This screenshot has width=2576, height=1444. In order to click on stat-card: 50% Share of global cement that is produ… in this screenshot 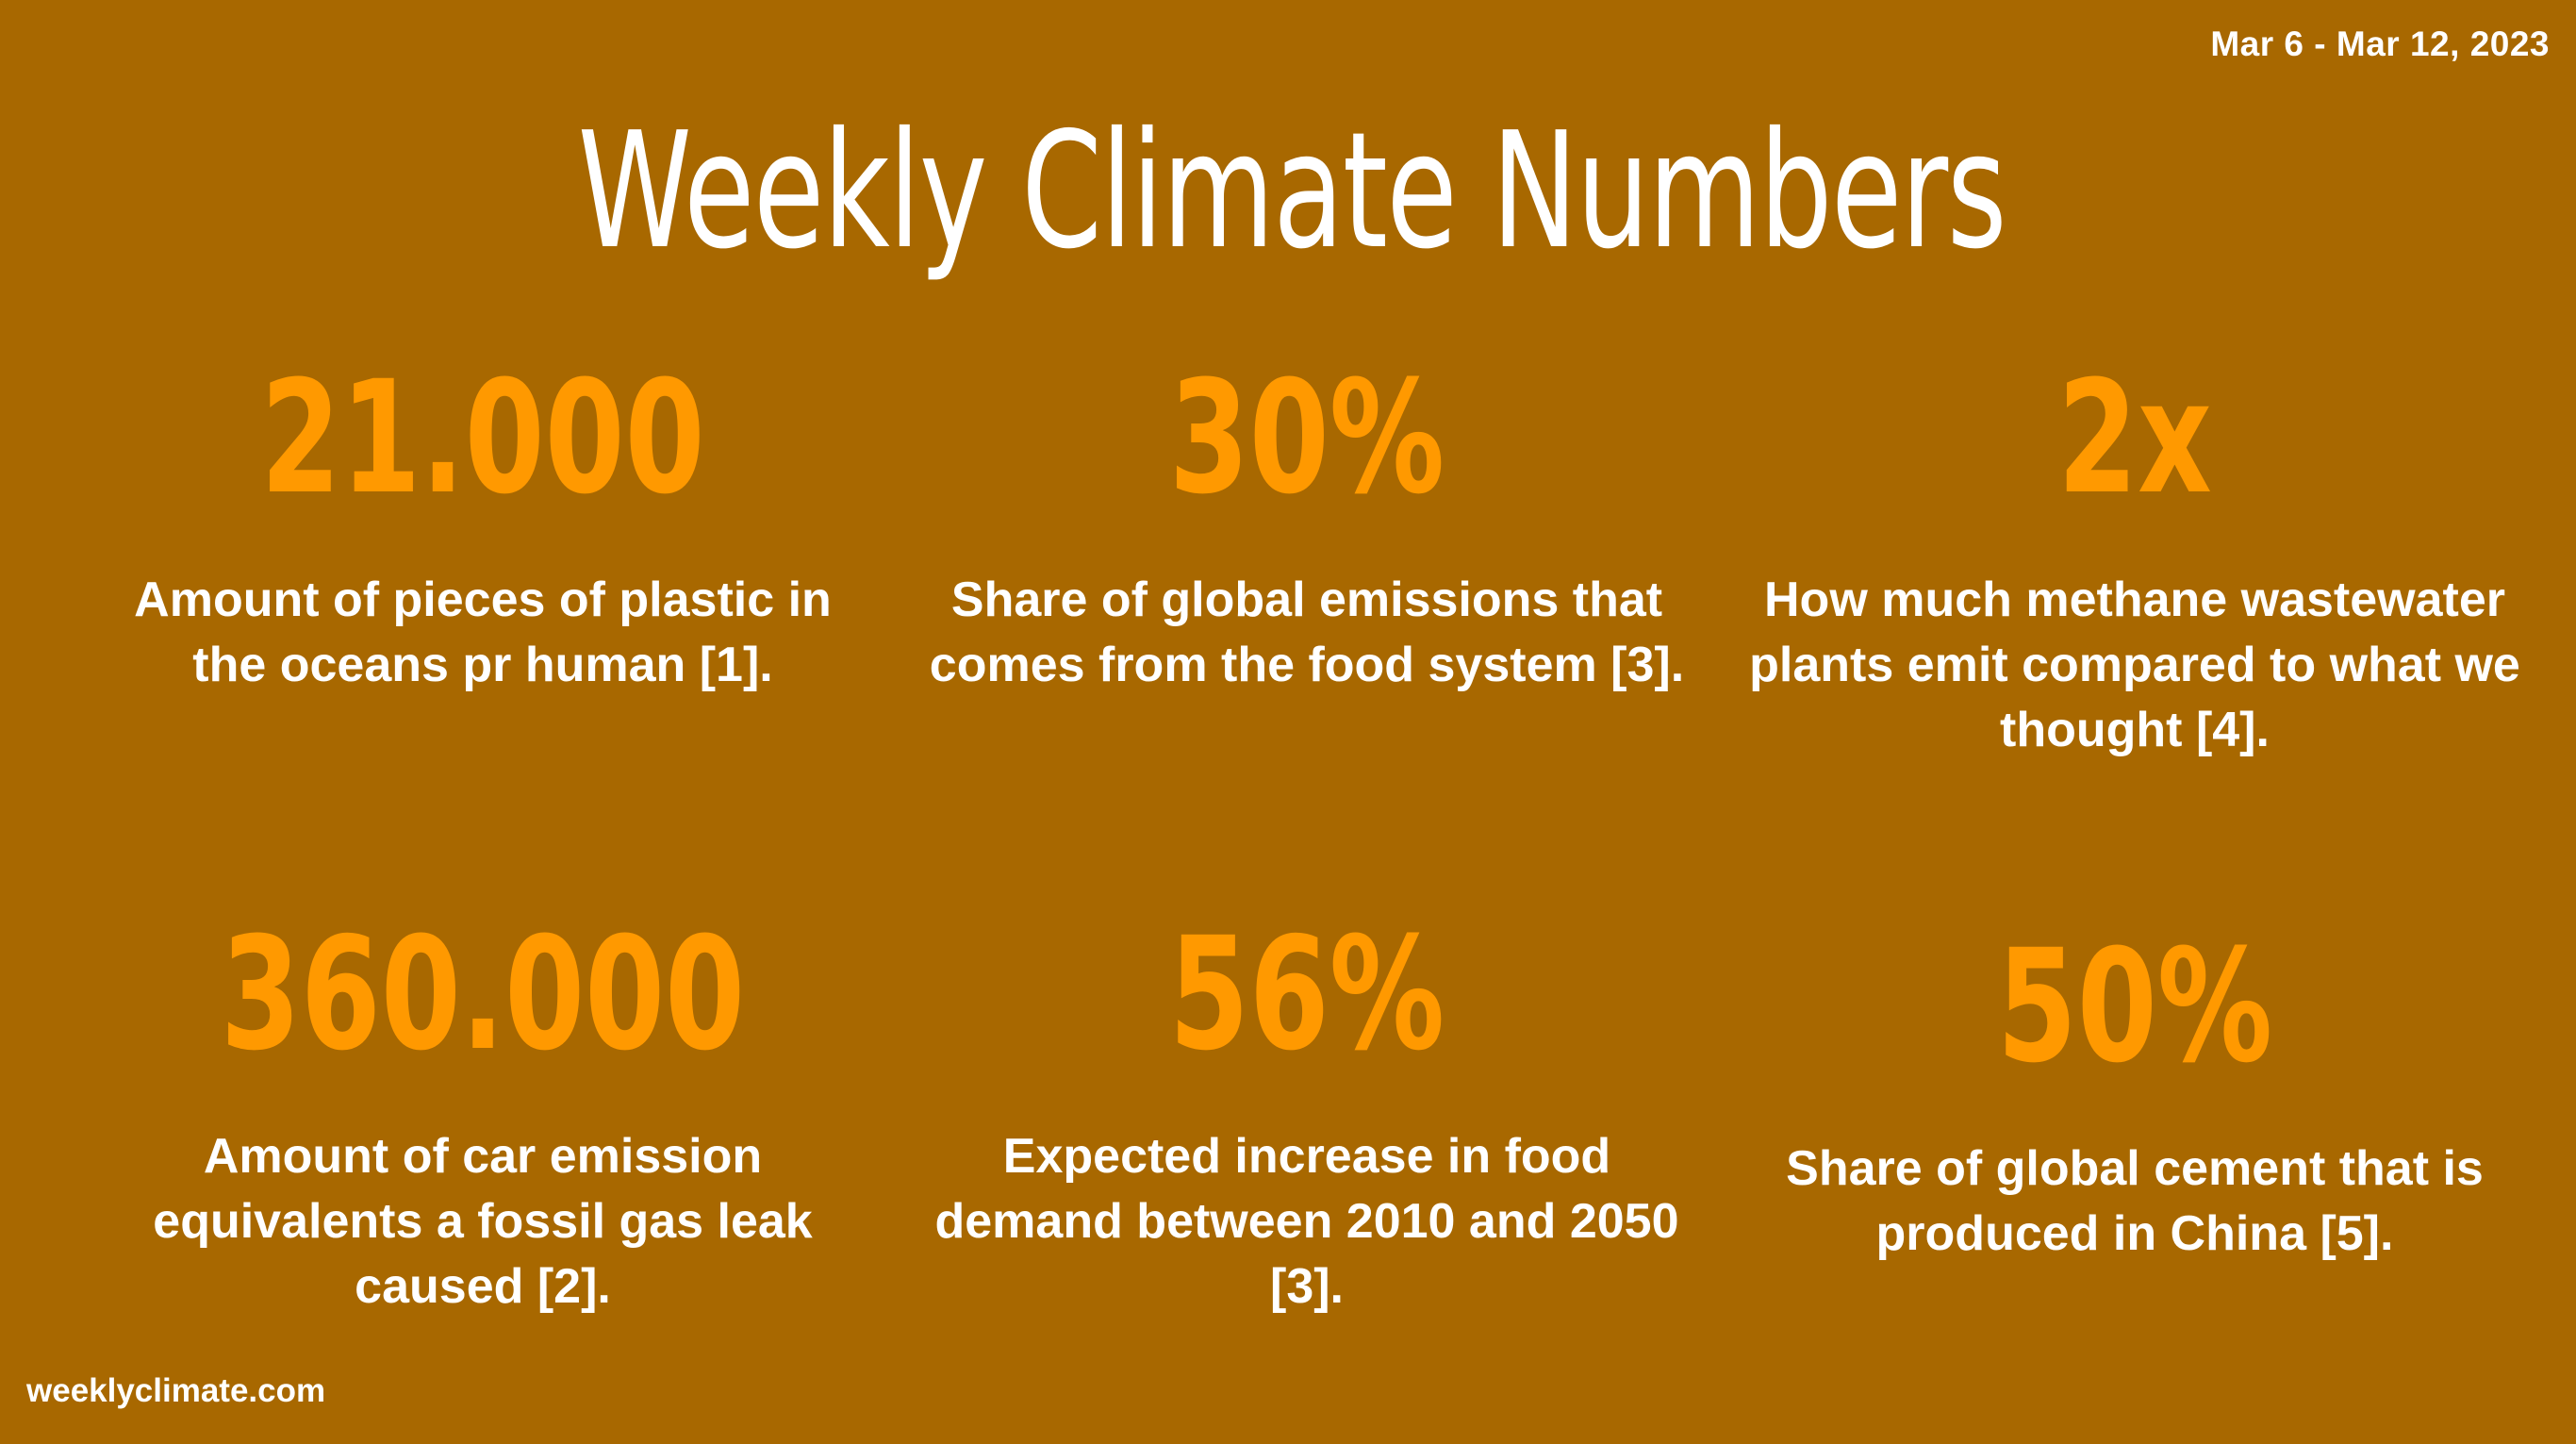, I will do `click(2135, 1098)`.